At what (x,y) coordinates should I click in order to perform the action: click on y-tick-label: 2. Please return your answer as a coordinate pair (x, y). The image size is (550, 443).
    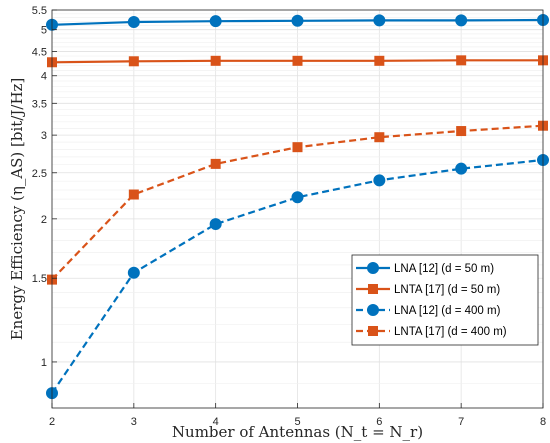
    Looking at the image, I should click on (44, 220).